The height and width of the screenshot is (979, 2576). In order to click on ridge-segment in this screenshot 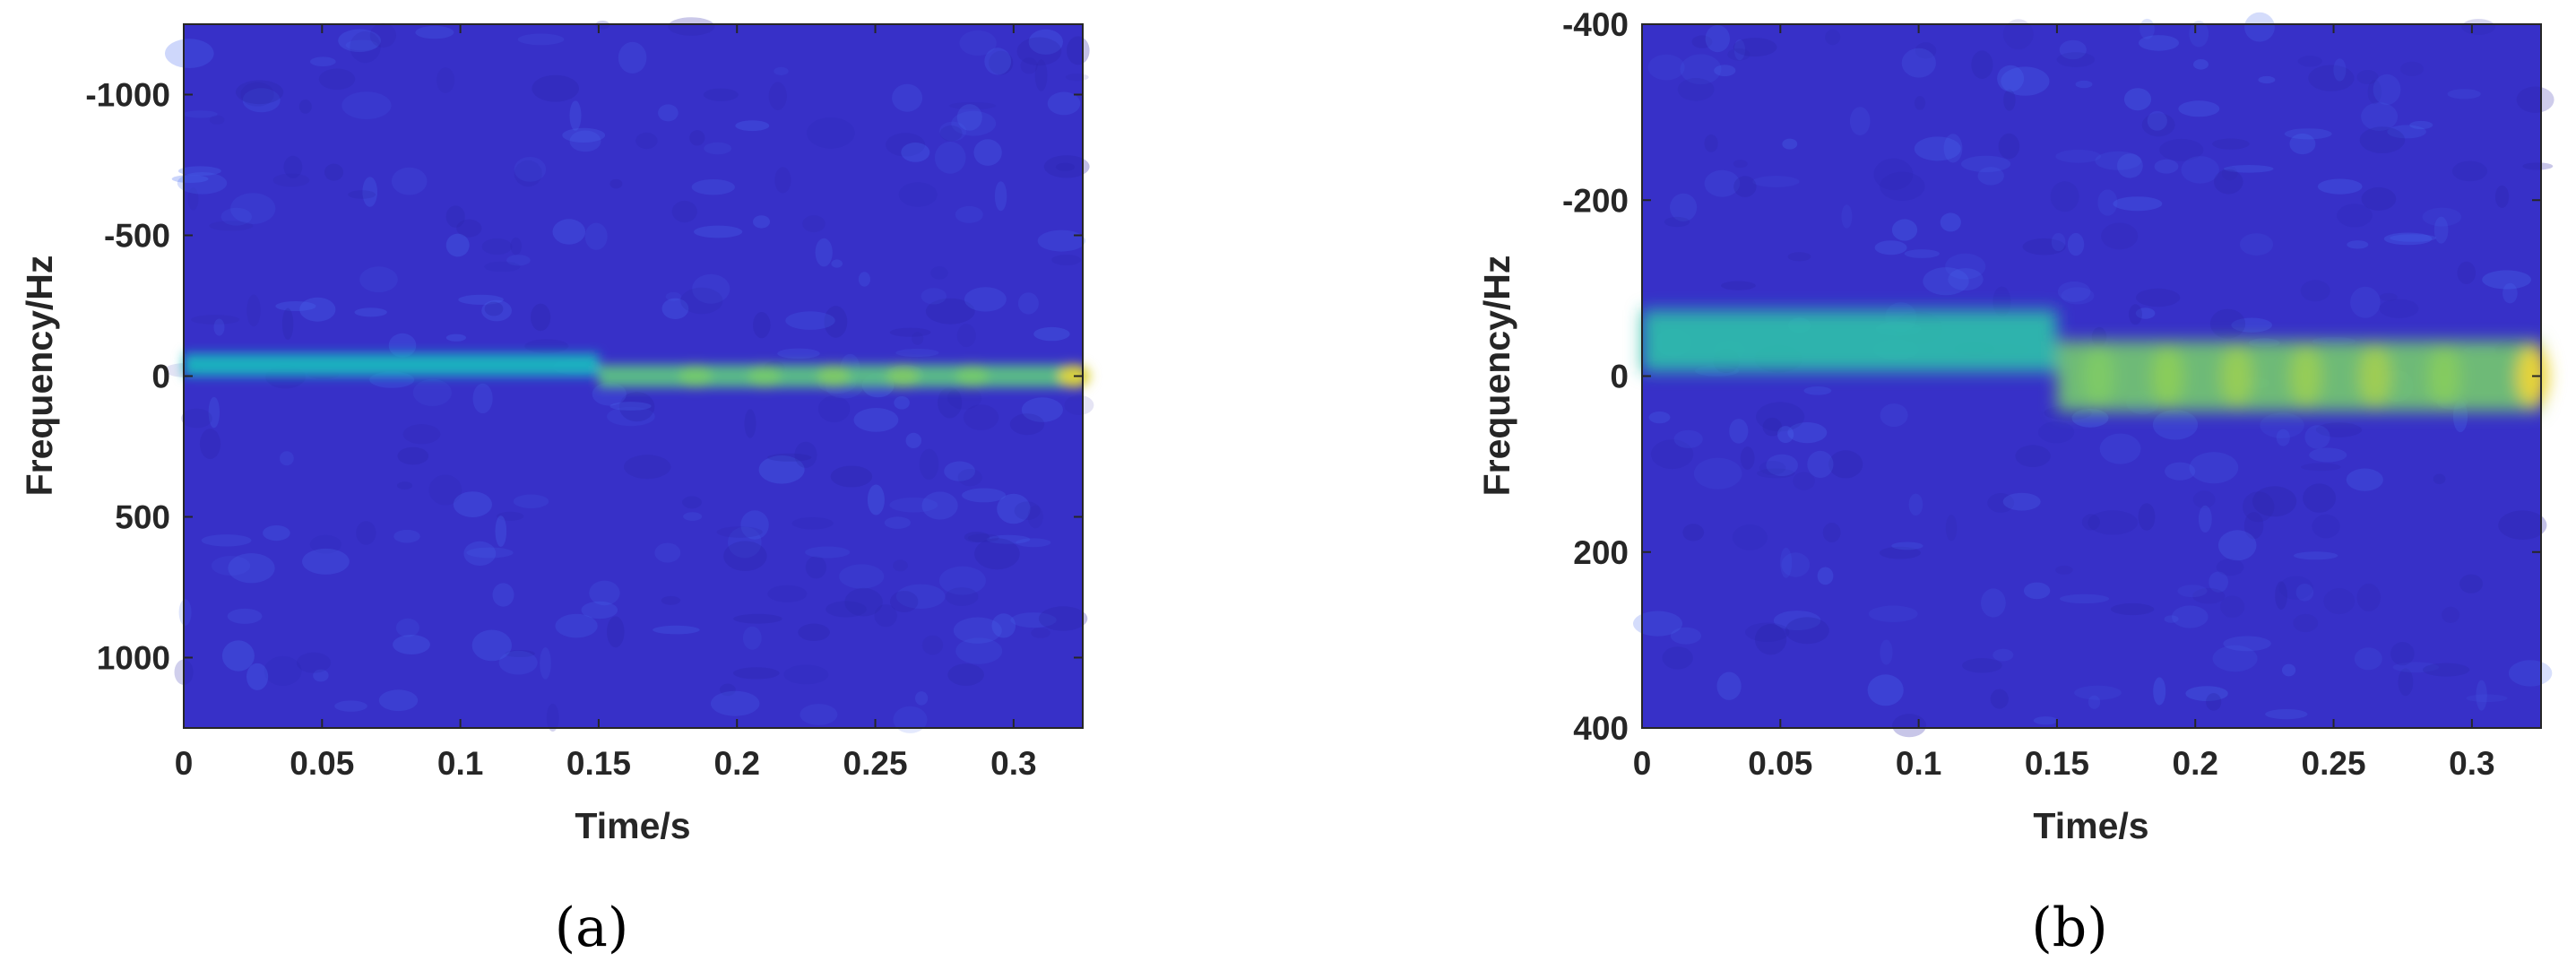, I will do `click(391, 365)`.